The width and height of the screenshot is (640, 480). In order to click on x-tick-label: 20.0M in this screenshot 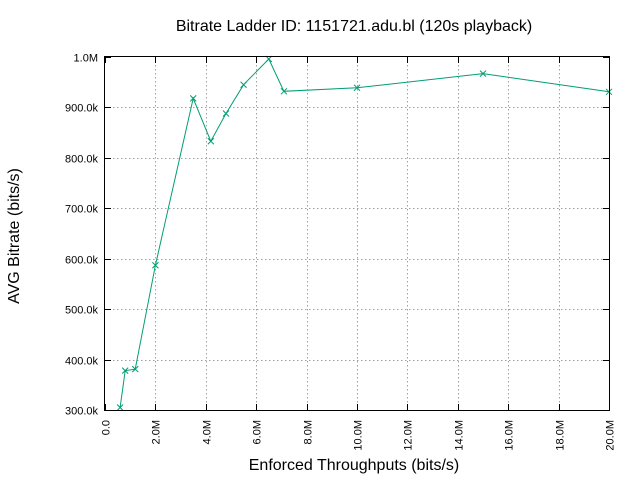, I will do `click(611, 435)`.